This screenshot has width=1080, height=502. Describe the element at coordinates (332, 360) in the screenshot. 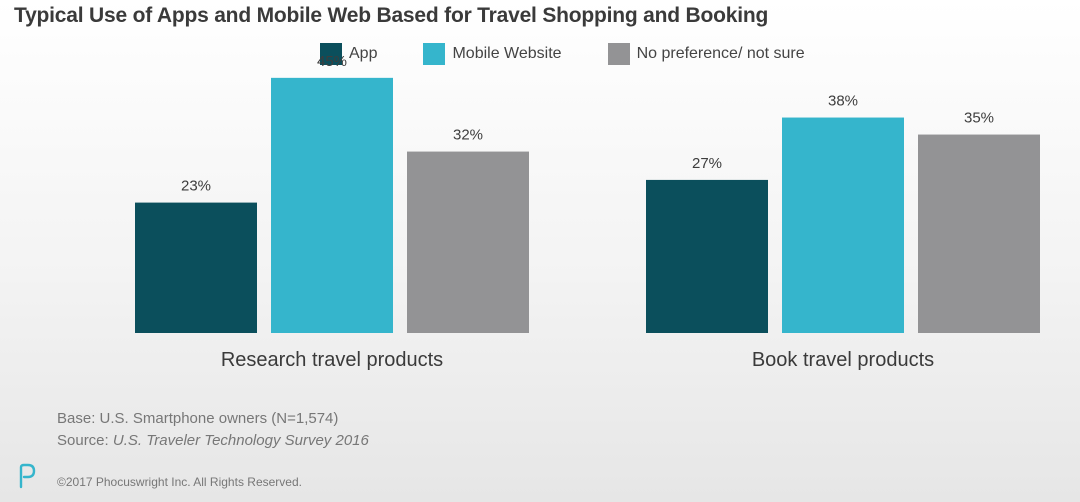

I see `category-label: Research travel products` at that location.